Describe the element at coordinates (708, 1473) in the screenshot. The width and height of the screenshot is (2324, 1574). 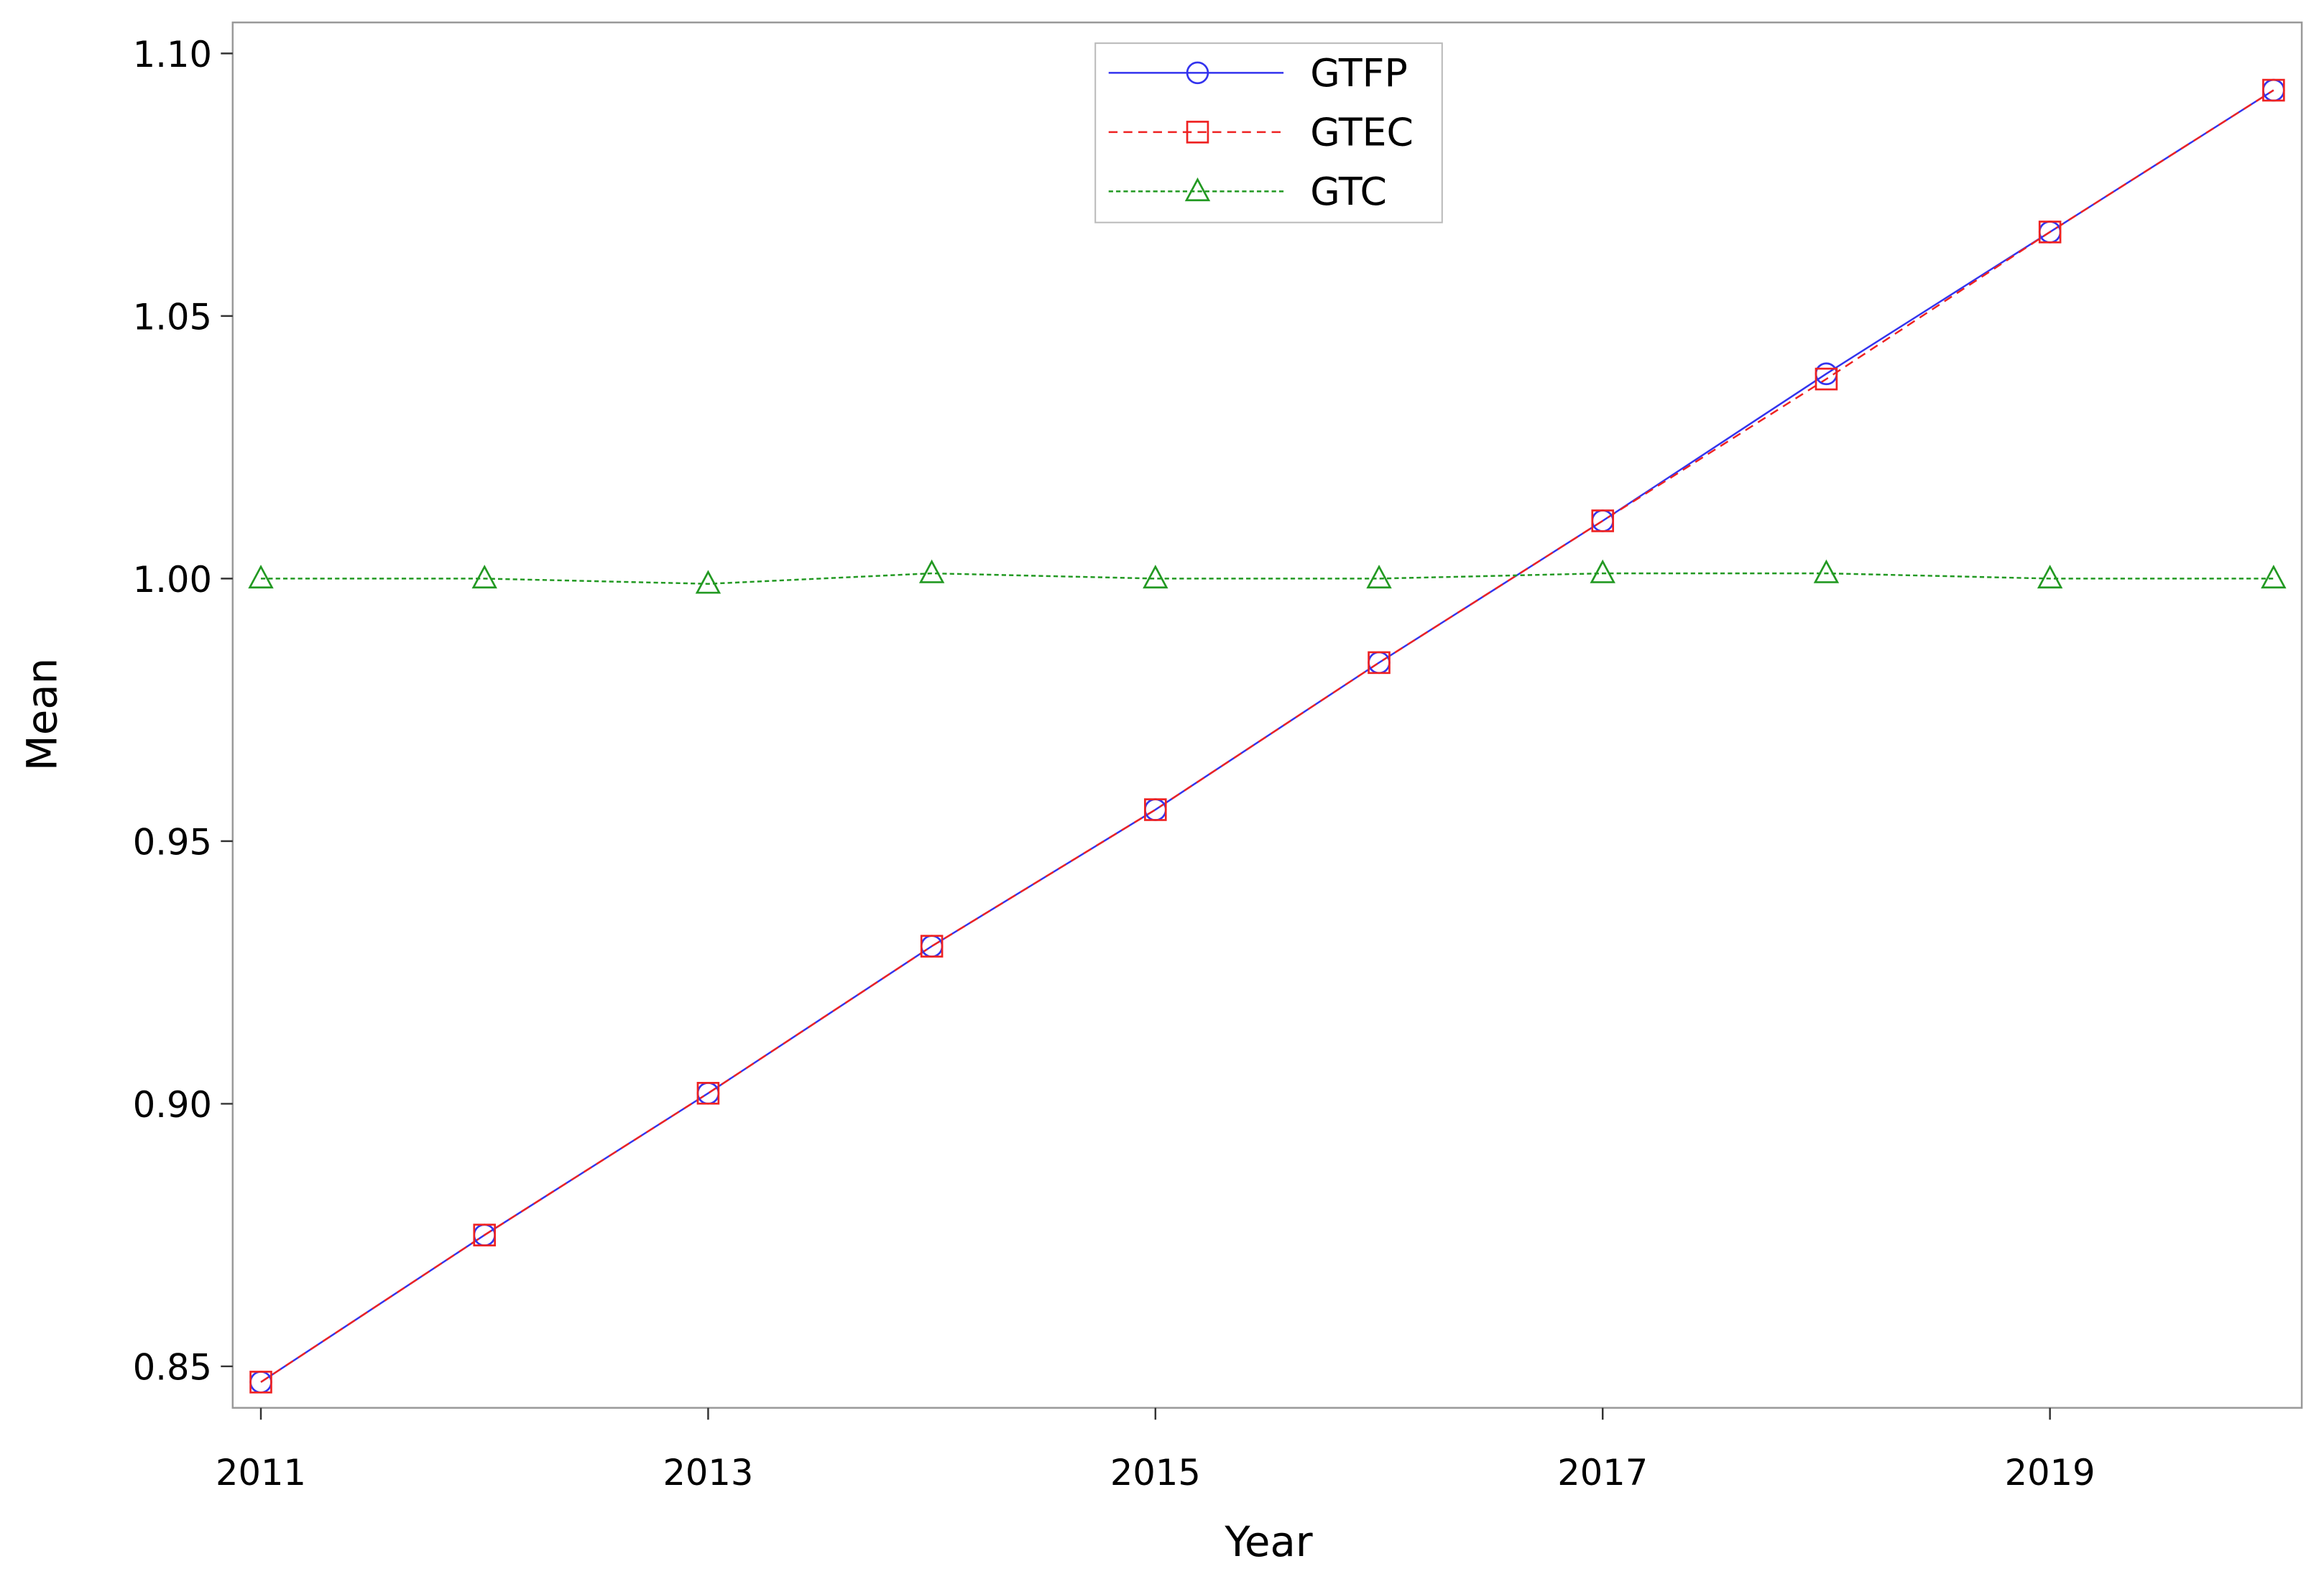
I see `x-tick-label: 2013` at that location.